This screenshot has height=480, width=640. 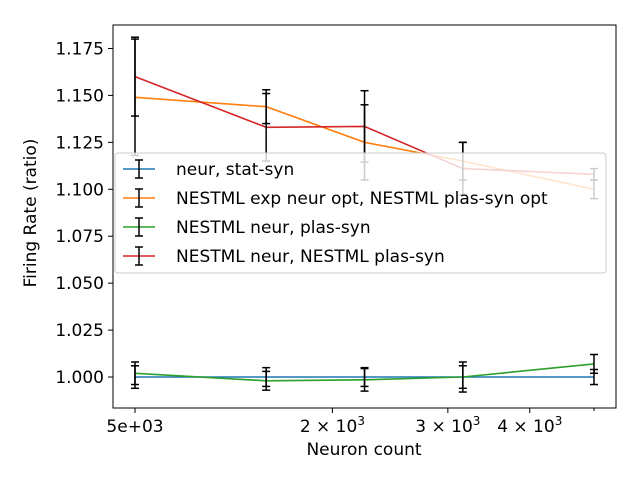 I want to click on y-tick-label: 1.000, so click(x=79, y=378).